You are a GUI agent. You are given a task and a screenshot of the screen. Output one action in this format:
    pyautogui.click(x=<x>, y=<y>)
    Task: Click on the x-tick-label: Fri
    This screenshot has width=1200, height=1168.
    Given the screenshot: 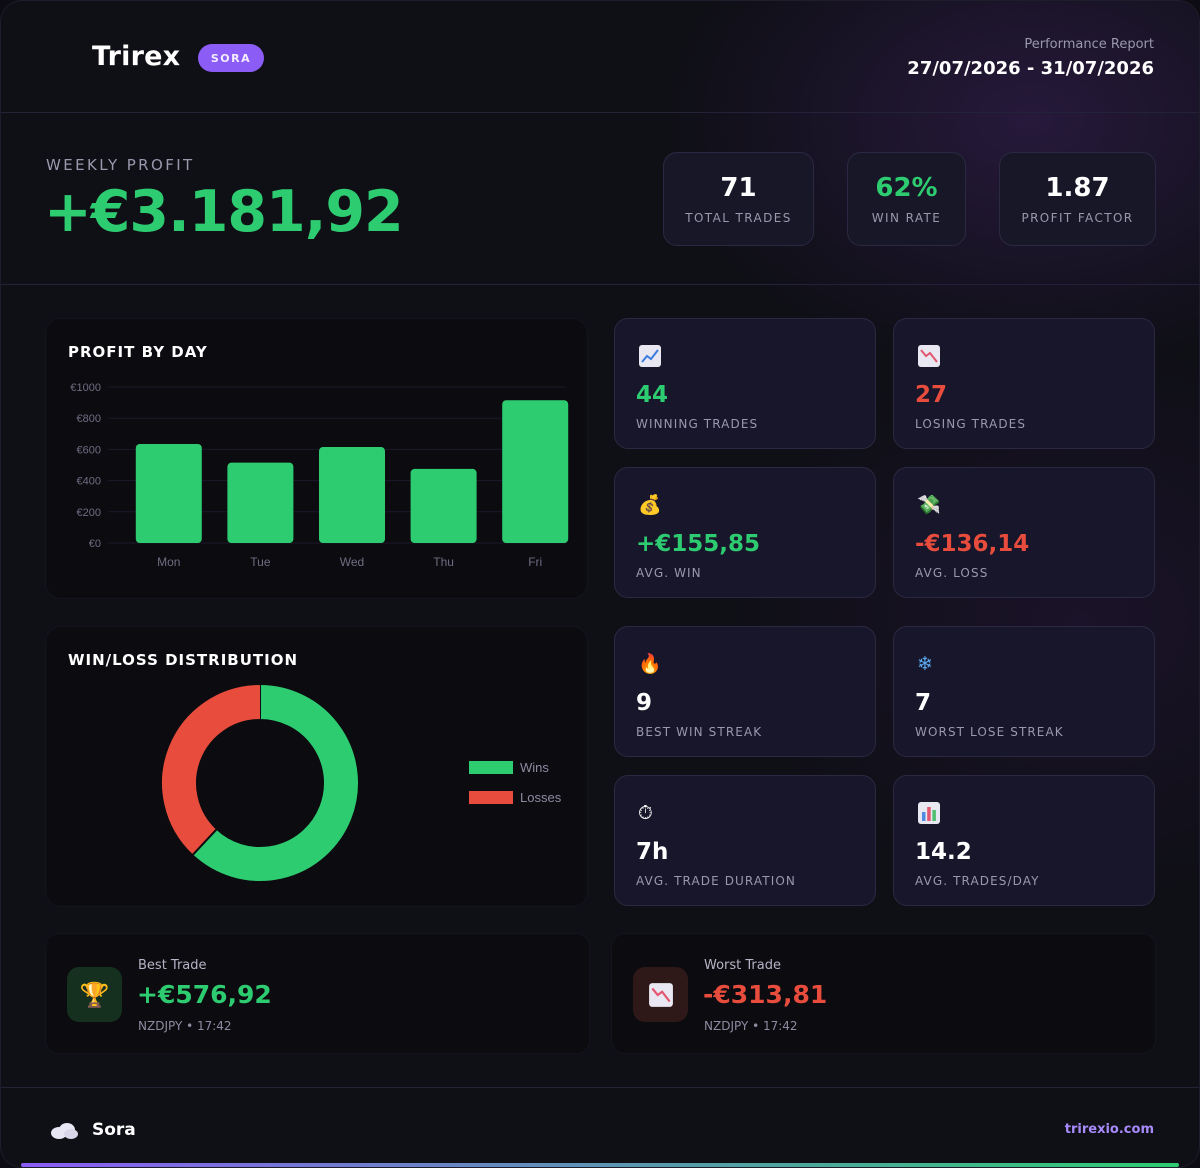 What is the action you would take?
    pyautogui.click(x=535, y=562)
    